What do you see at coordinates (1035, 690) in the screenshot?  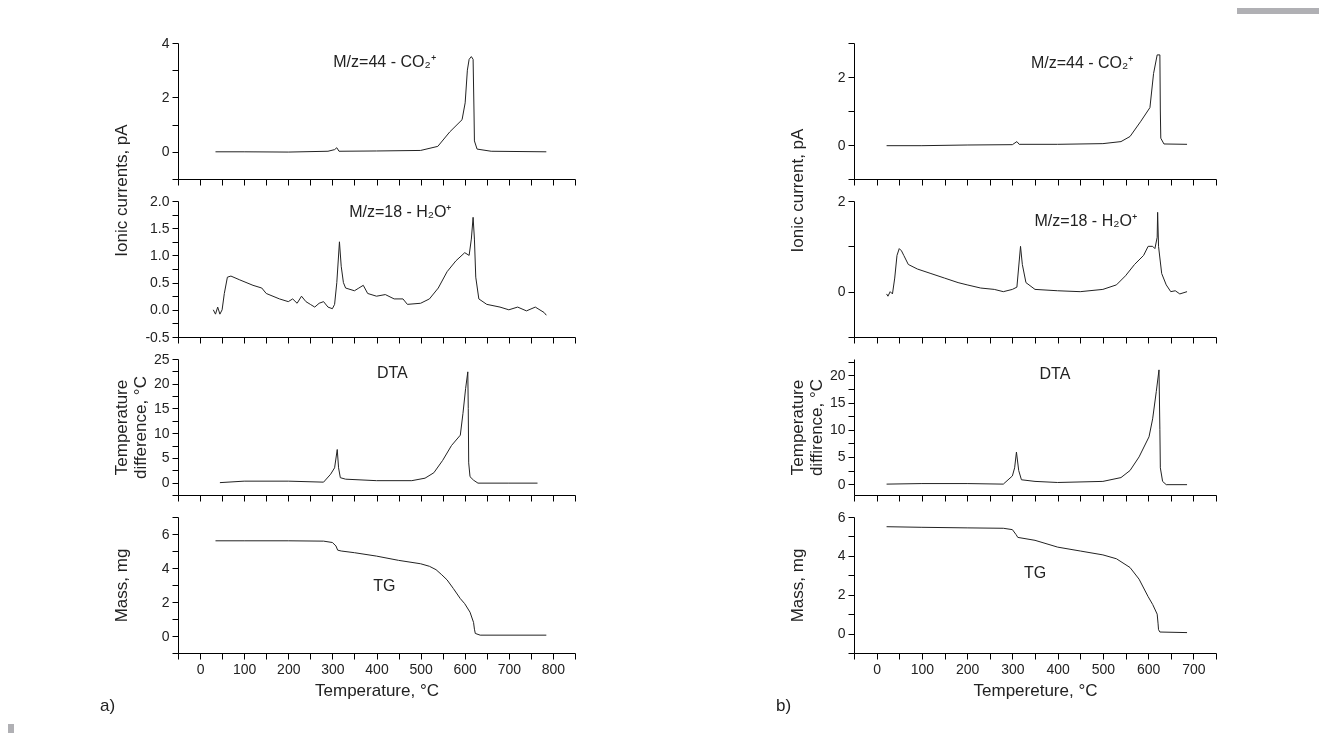 I see `x-axis-title: Tempereture, °C` at bounding box center [1035, 690].